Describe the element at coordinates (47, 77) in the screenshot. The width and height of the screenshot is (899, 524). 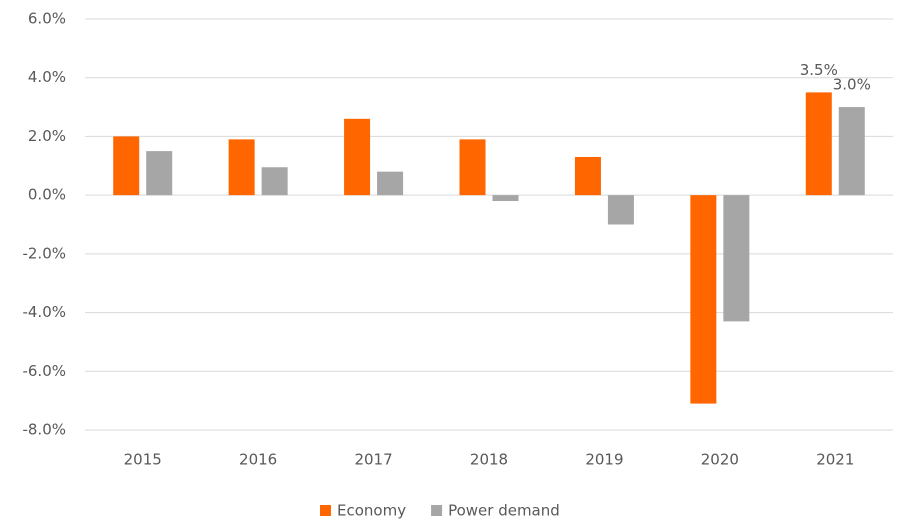
I see `y-tick-label: 4.0%` at that location.